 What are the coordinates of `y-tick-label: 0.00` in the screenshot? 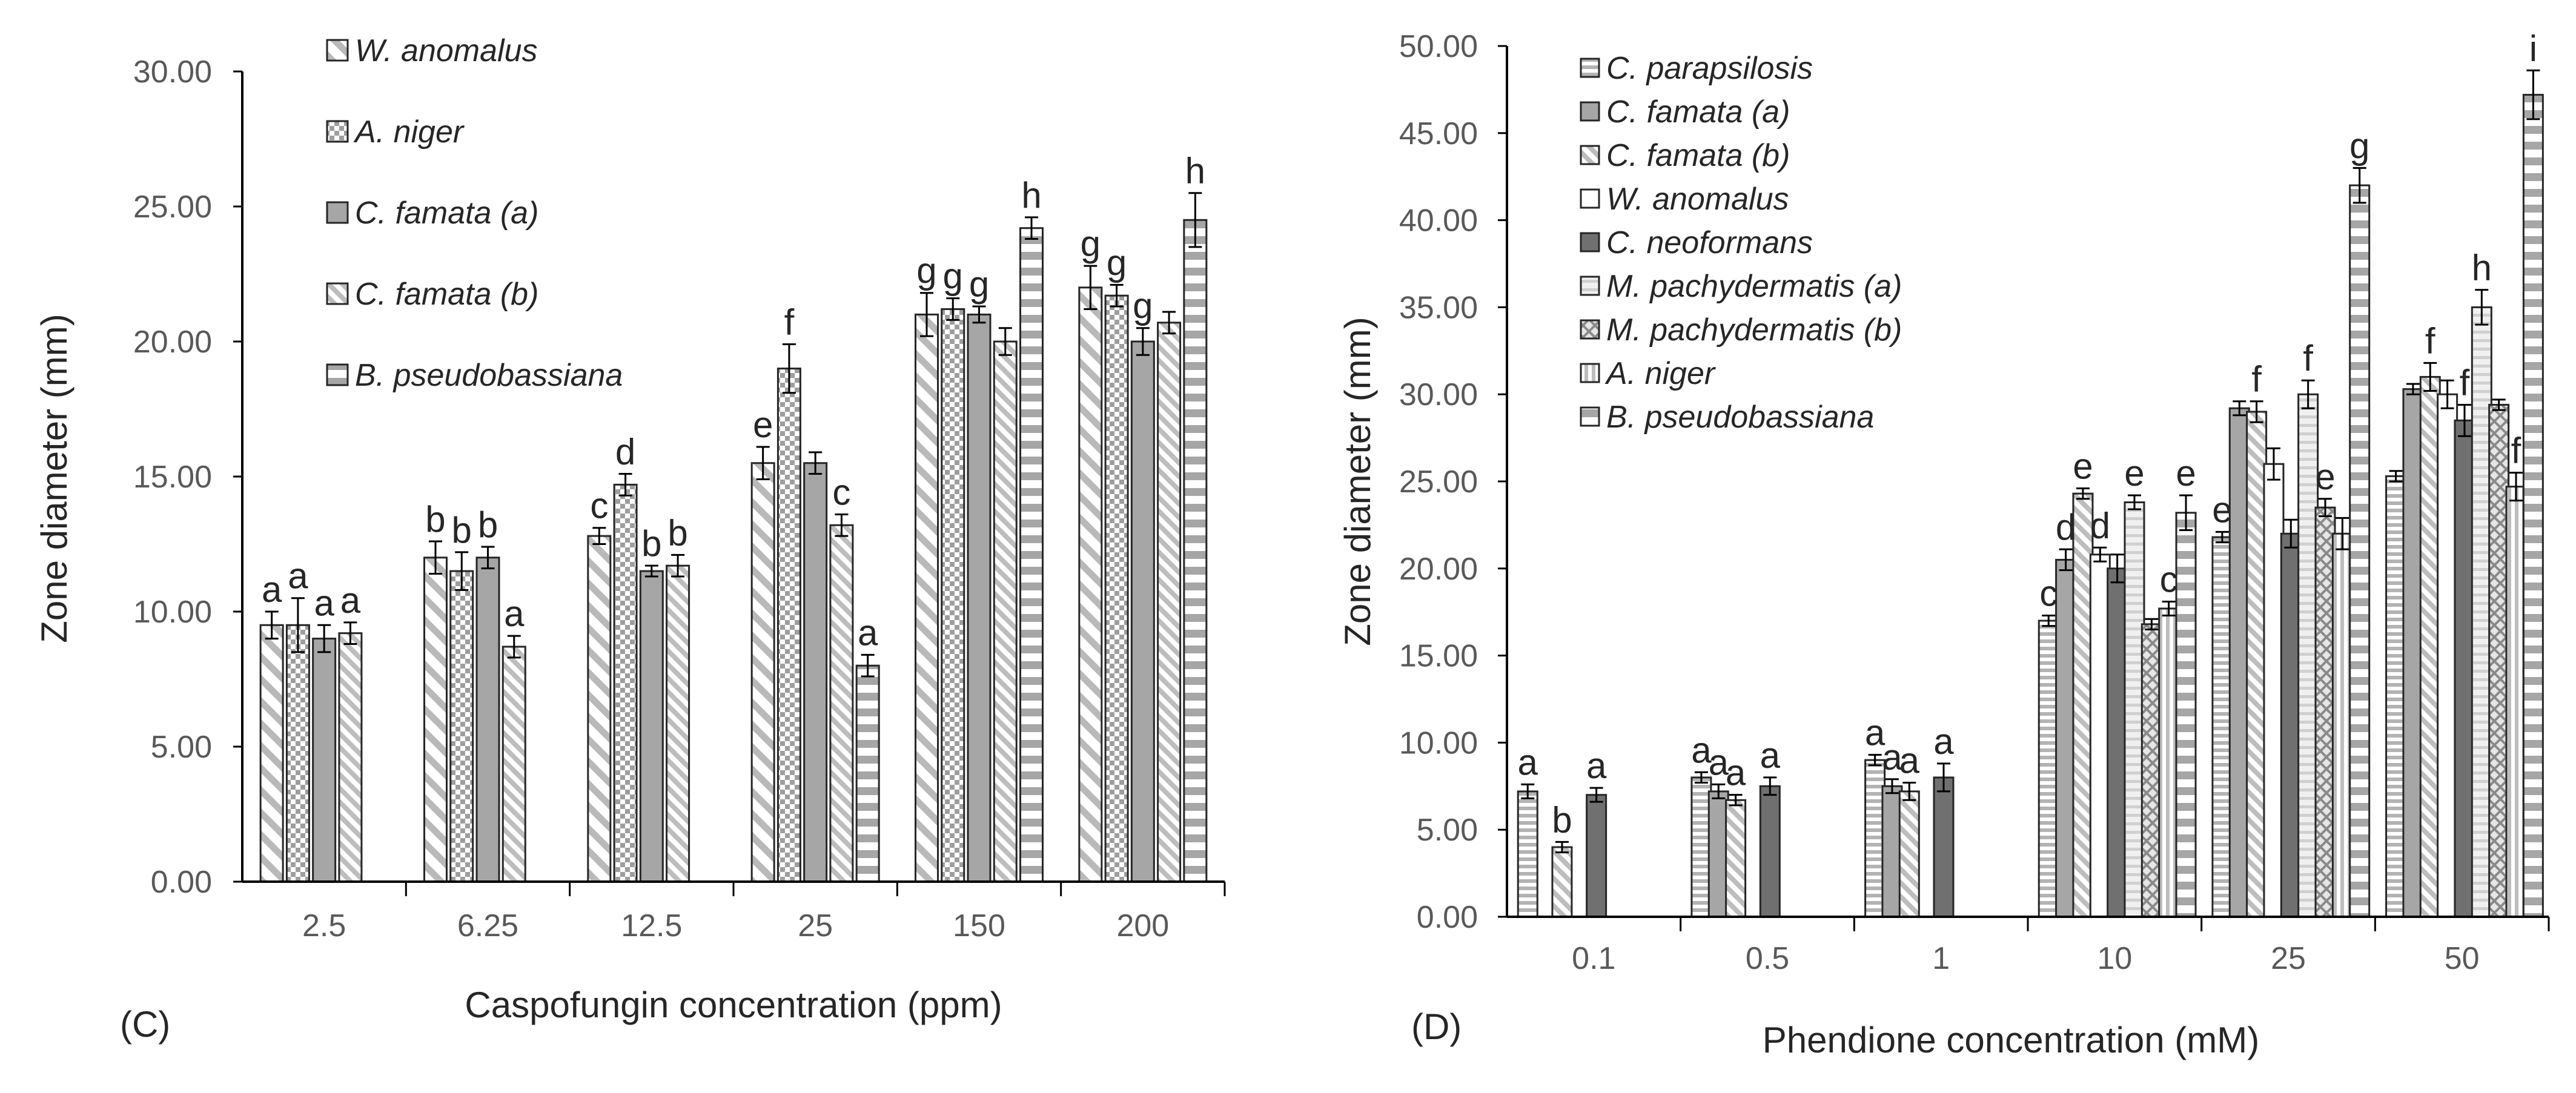 It's located at (181, 883).